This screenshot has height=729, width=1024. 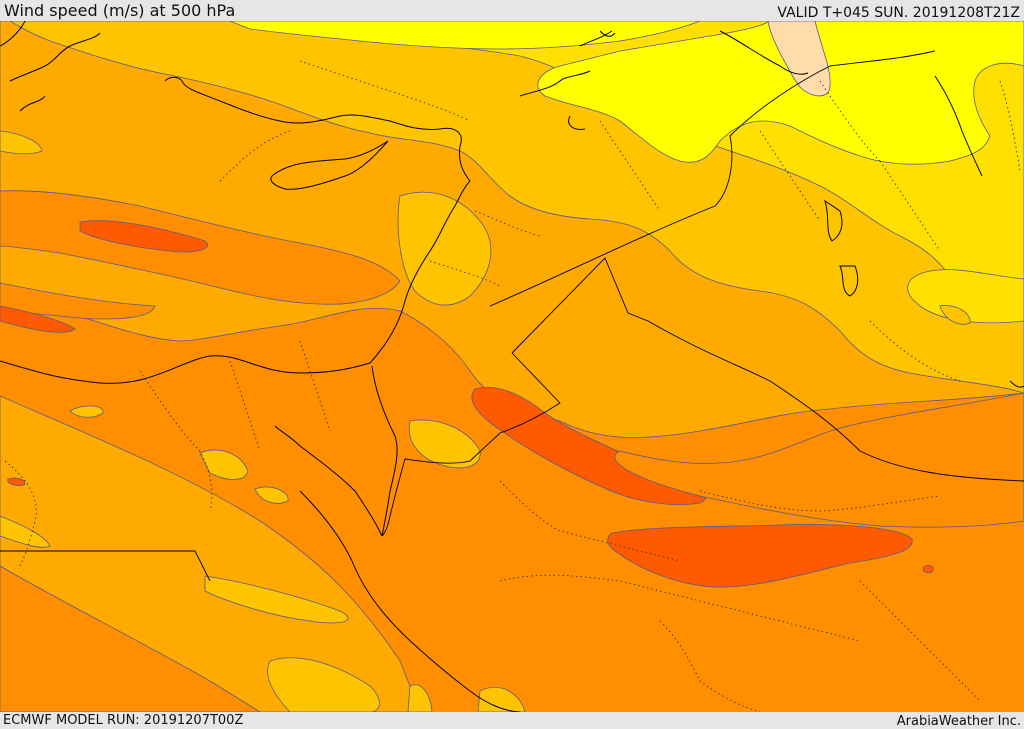 What do you see at coordinates (958, 721) in the screenshot?
I see `credit-label: ArabiaWeather Inc.` at bounding box center [958, 721].